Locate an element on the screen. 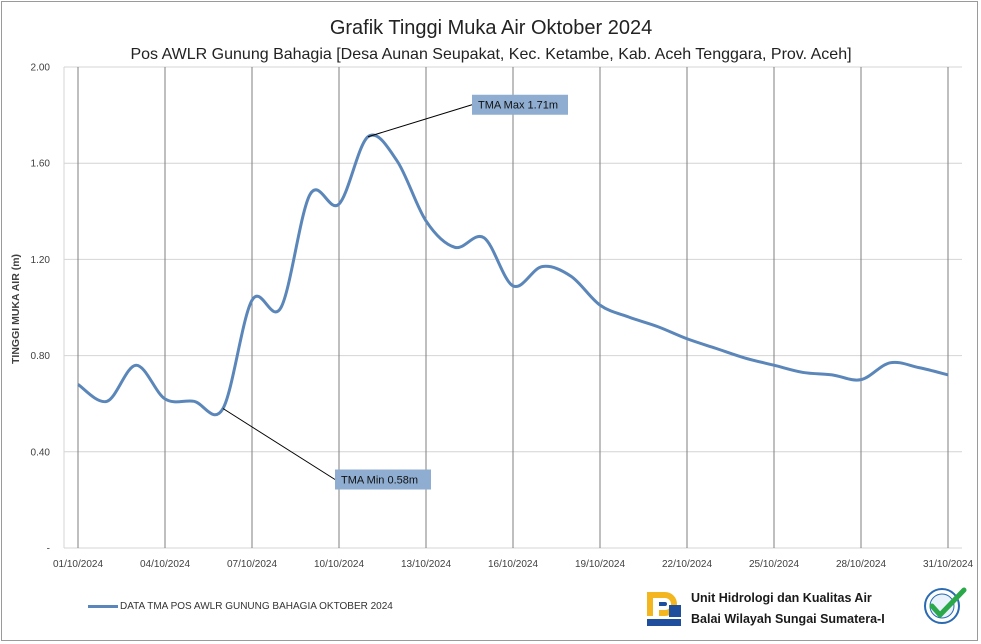 The image size is (981, 644). x-tick-label: 28/10/2024 is located at coordinates (861, 564).